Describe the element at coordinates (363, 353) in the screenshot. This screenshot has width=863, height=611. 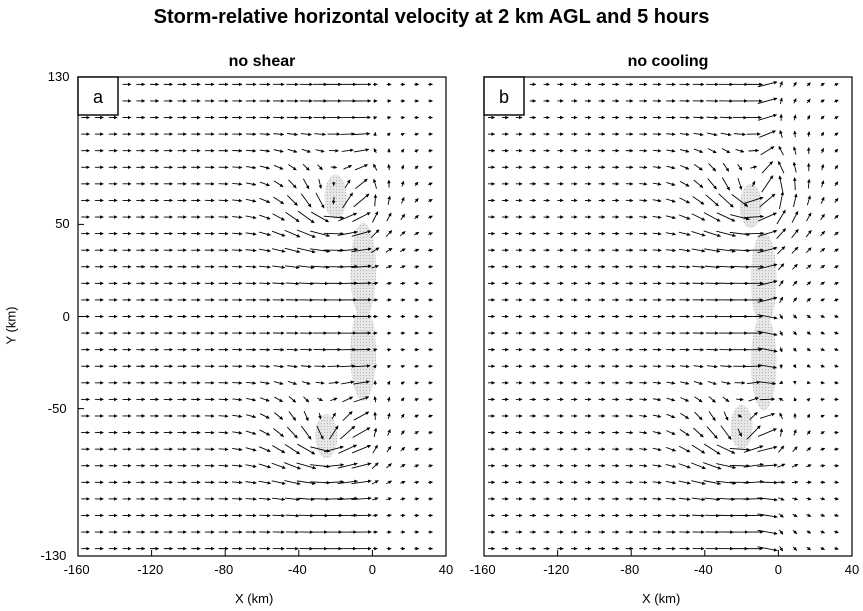
I see `shaded-region` at that location.